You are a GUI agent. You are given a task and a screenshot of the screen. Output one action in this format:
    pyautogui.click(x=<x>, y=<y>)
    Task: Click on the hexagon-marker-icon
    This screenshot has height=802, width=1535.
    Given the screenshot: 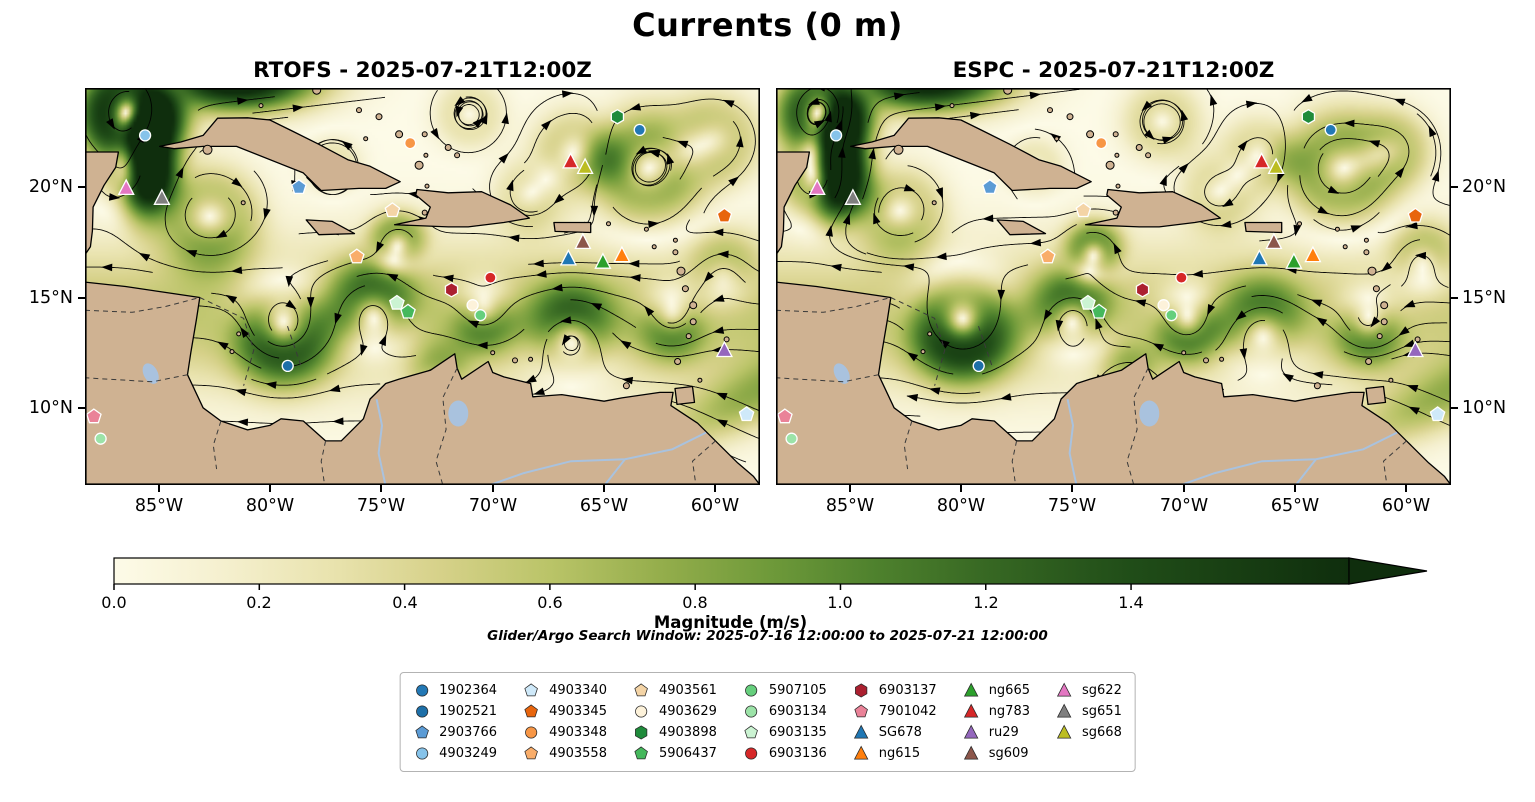 What is the action you would take?
    pyautogui.click(x=641, y=732)
    